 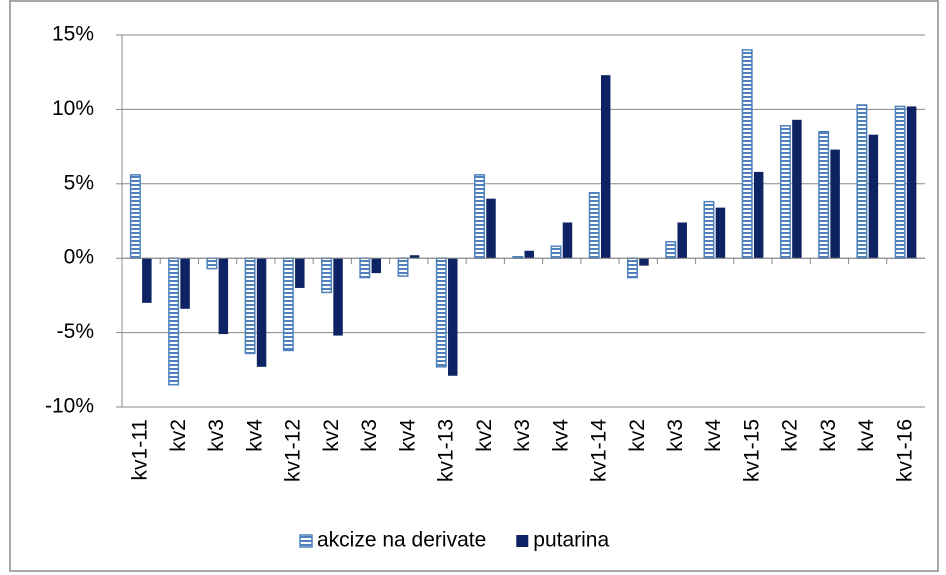 I want to click on y-tick-label: 15%, so click(x=73, y=34).